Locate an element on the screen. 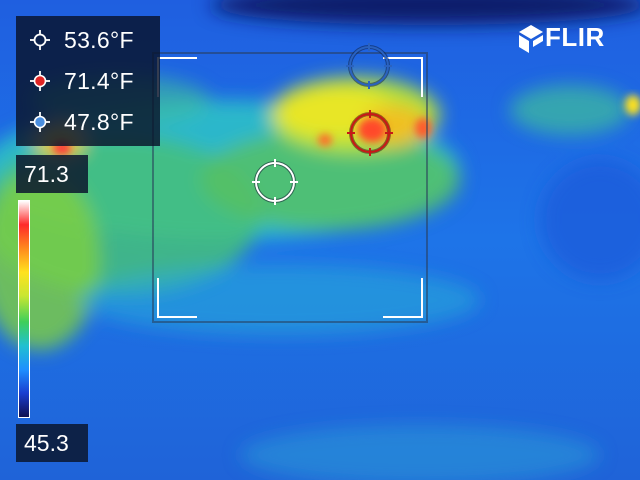  center-spot-crosshair-icon is located at coordinates (275, 182).